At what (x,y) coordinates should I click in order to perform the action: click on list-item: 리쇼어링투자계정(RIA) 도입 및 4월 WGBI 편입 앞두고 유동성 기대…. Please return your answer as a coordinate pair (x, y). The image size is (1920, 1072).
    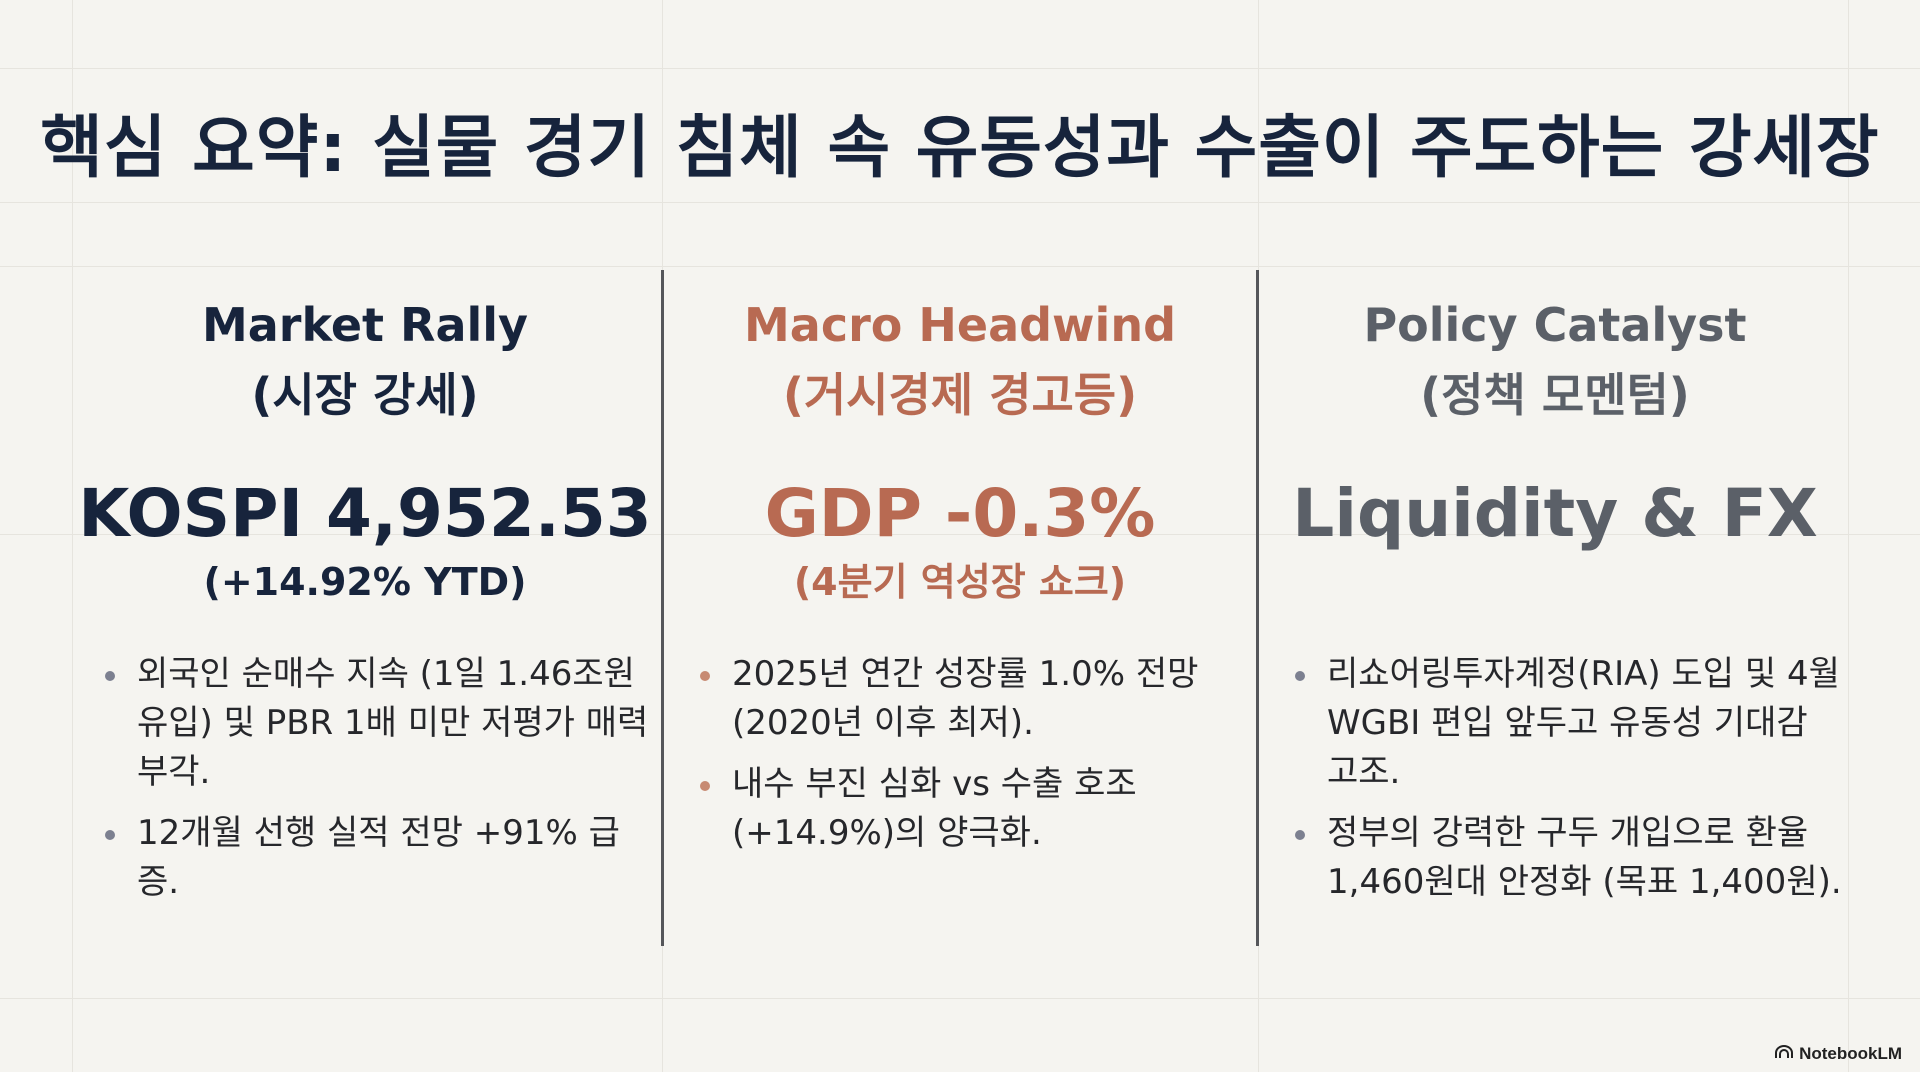
    Looking at the image, I should click on (1570, 723).